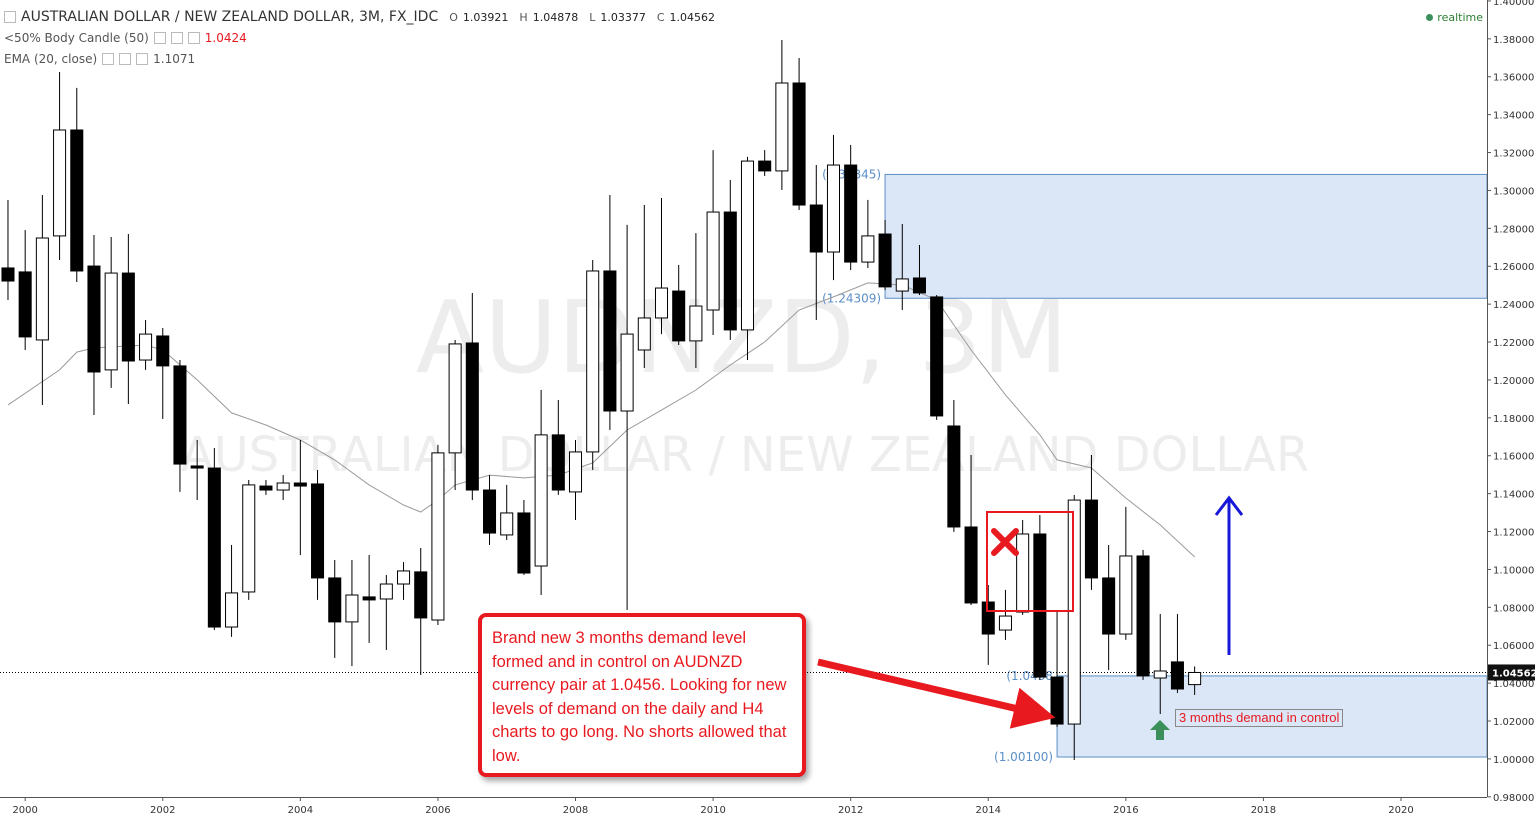 This screenshot has width=1535, height=818. Describe the element at coordinates (575, 810) in the screenshot. I see `x-tick-label: 2008` at that location.